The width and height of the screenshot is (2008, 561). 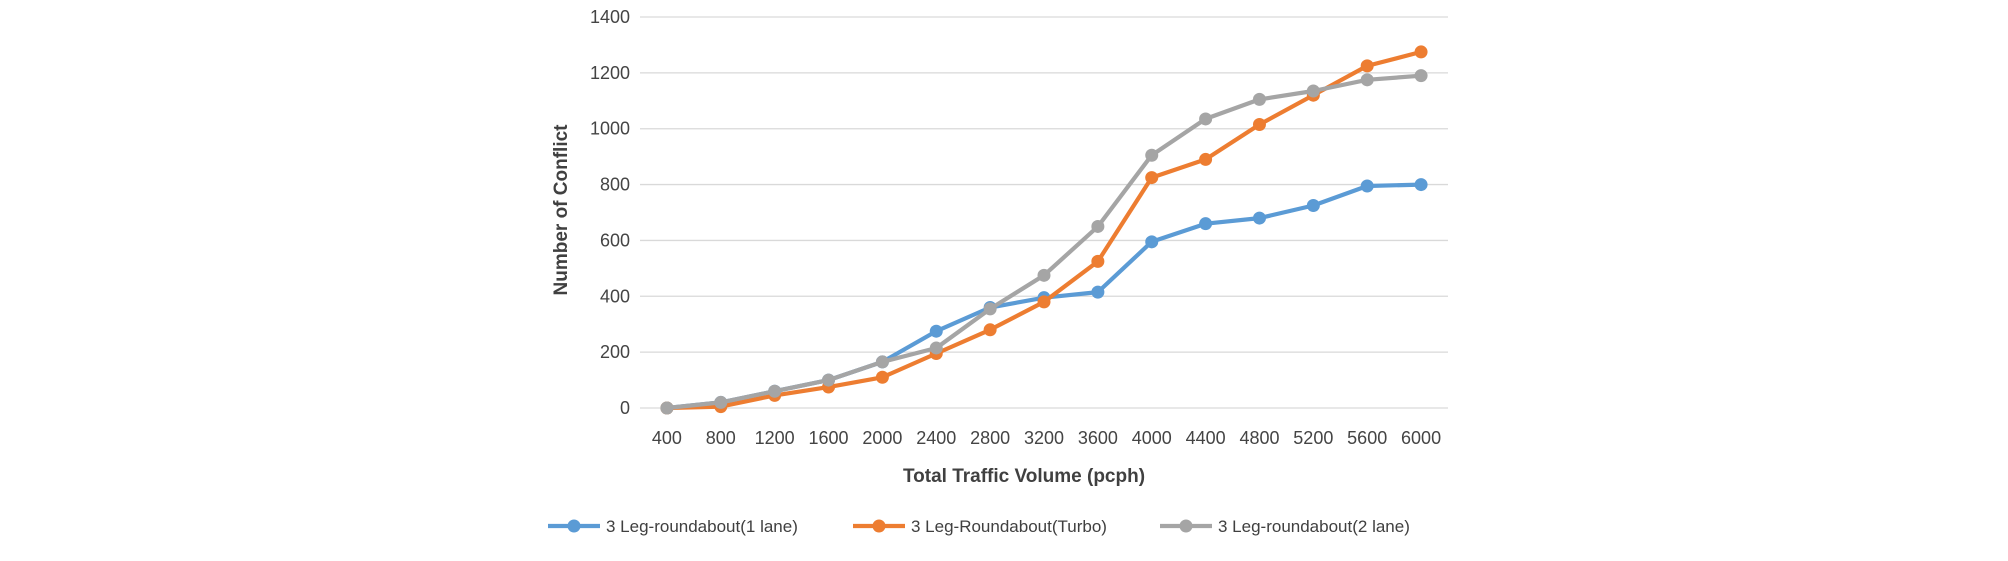 What do you see at coordinates (1024, 476) in the screenshot?
I see `x-axis-title: Total Traffic Volume (pcph)` at bounding box center [1024, 476].